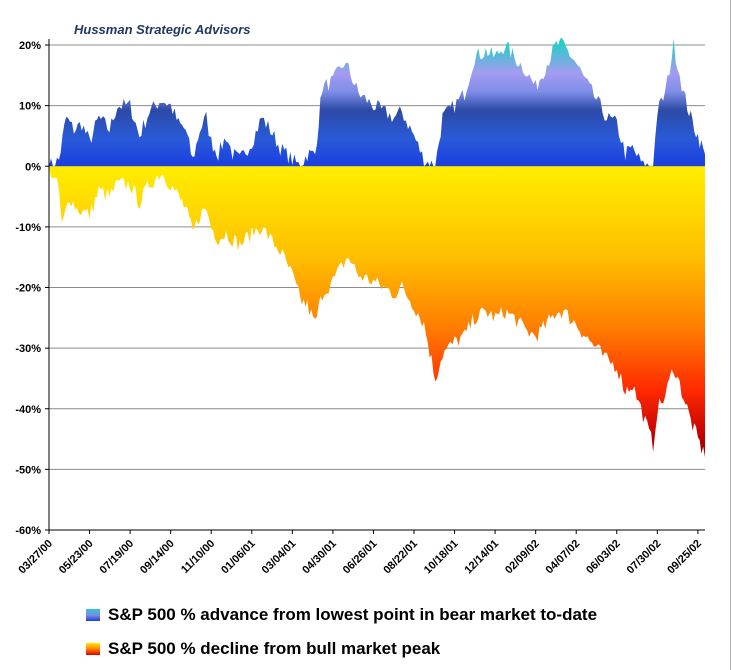  I want to click on x-tick-label: 04/07/02, so click(563, 557).